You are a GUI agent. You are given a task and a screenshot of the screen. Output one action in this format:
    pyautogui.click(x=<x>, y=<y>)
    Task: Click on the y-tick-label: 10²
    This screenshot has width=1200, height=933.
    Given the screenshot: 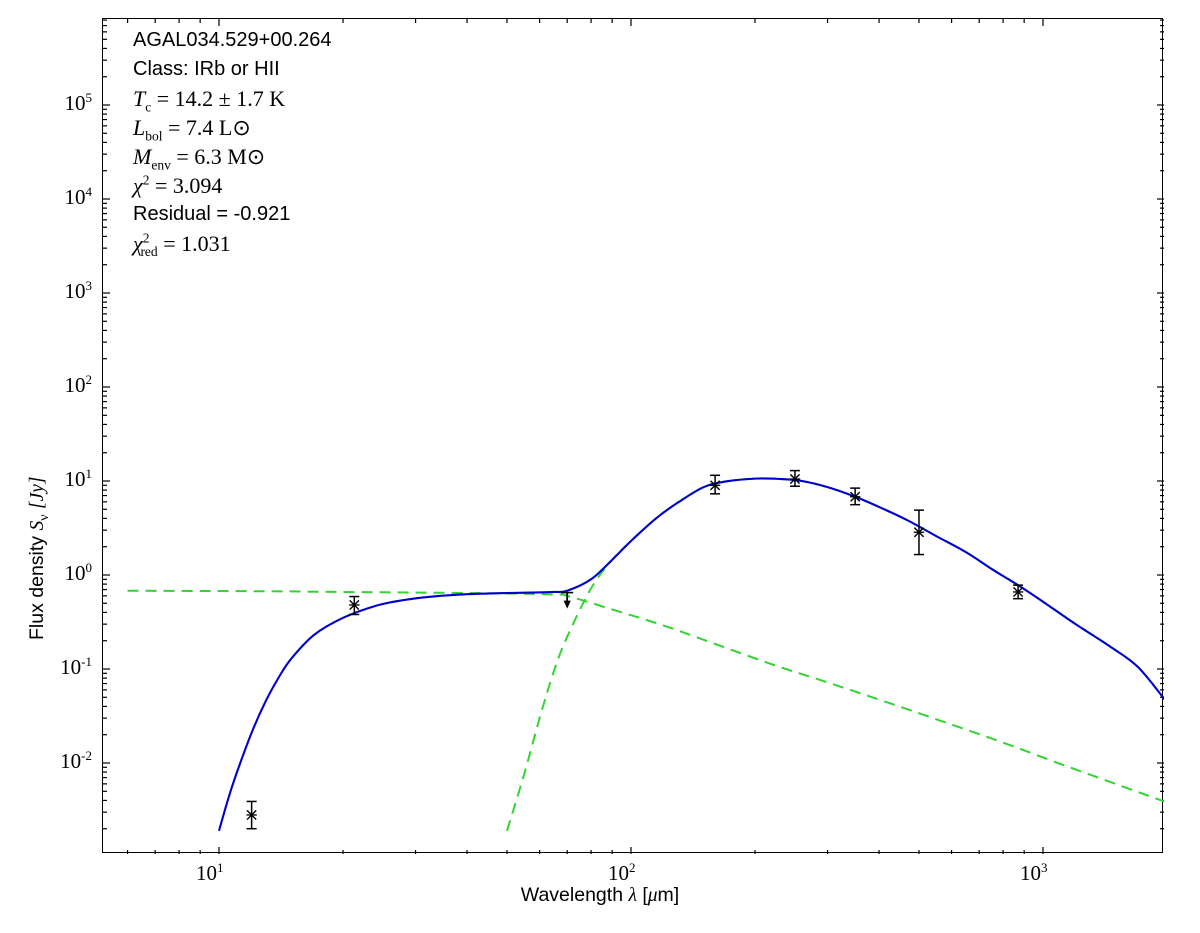 What is the action you would take?
    pyautogui.click(x=78, y=384)
    